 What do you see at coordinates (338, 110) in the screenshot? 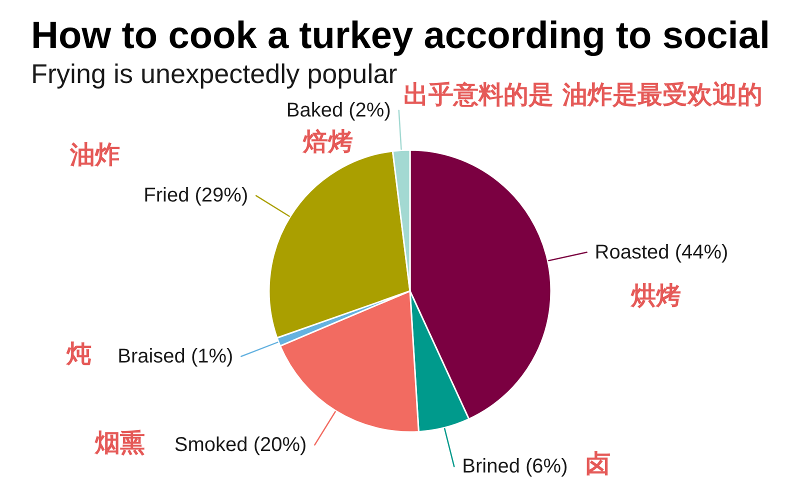
I see `slice-label: Baked (2%)` at bounding box center [338, 110].